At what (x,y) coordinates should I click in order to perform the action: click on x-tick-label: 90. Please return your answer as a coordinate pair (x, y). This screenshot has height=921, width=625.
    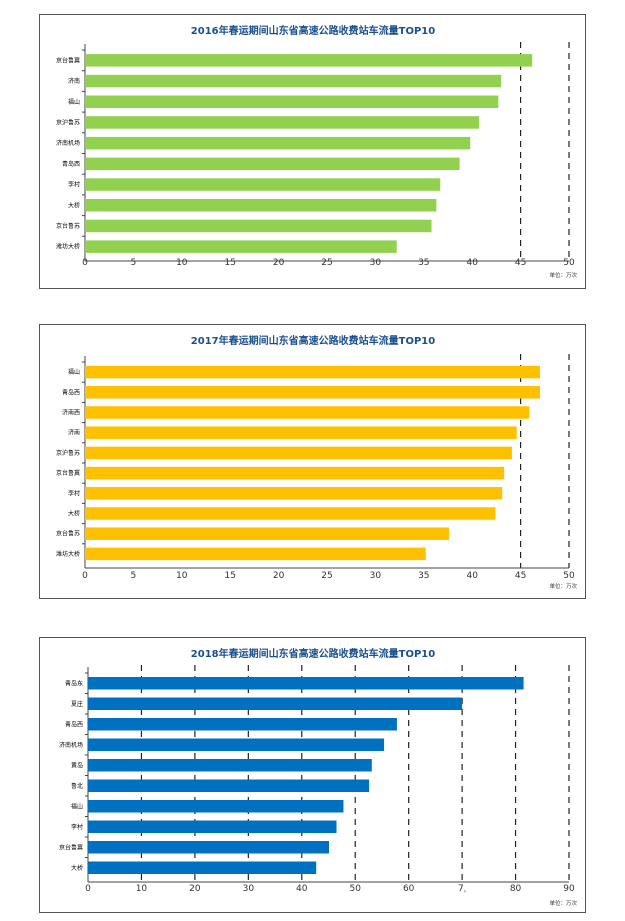
    Looking at the image, I should click on (569, 889).